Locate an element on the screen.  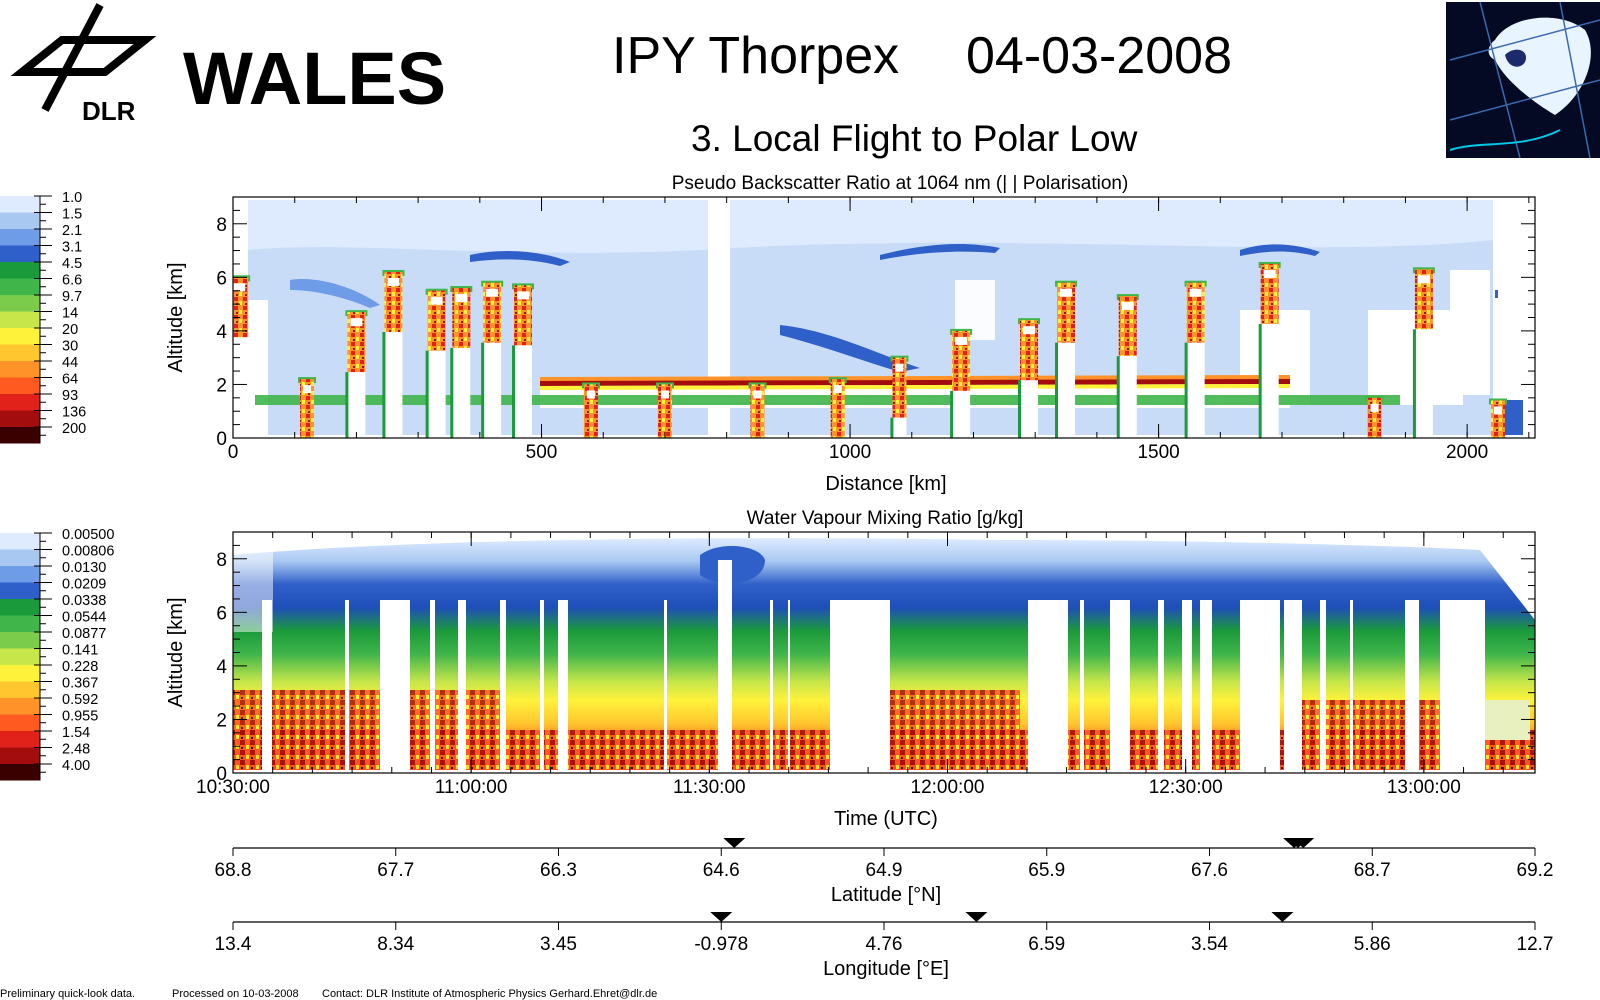
flight-date: 04-03-2008 is located at coordinates (1099, 56).